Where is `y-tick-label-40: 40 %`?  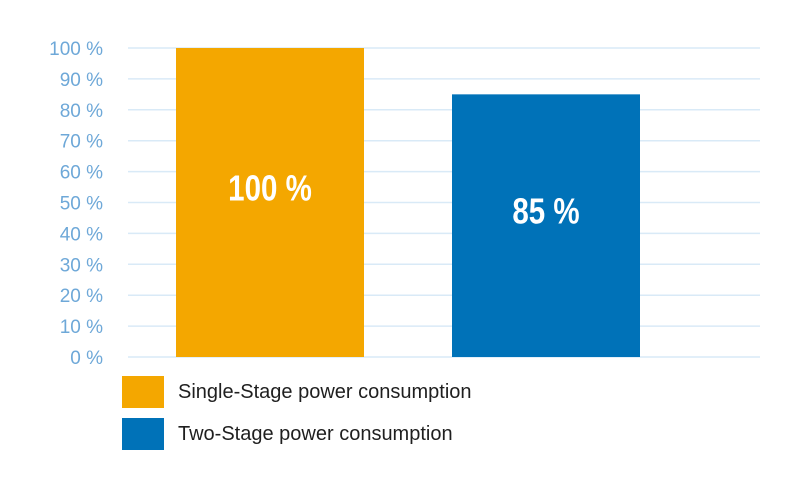
y-tick-label-40: 40 % is located at coordinates (81, 234).